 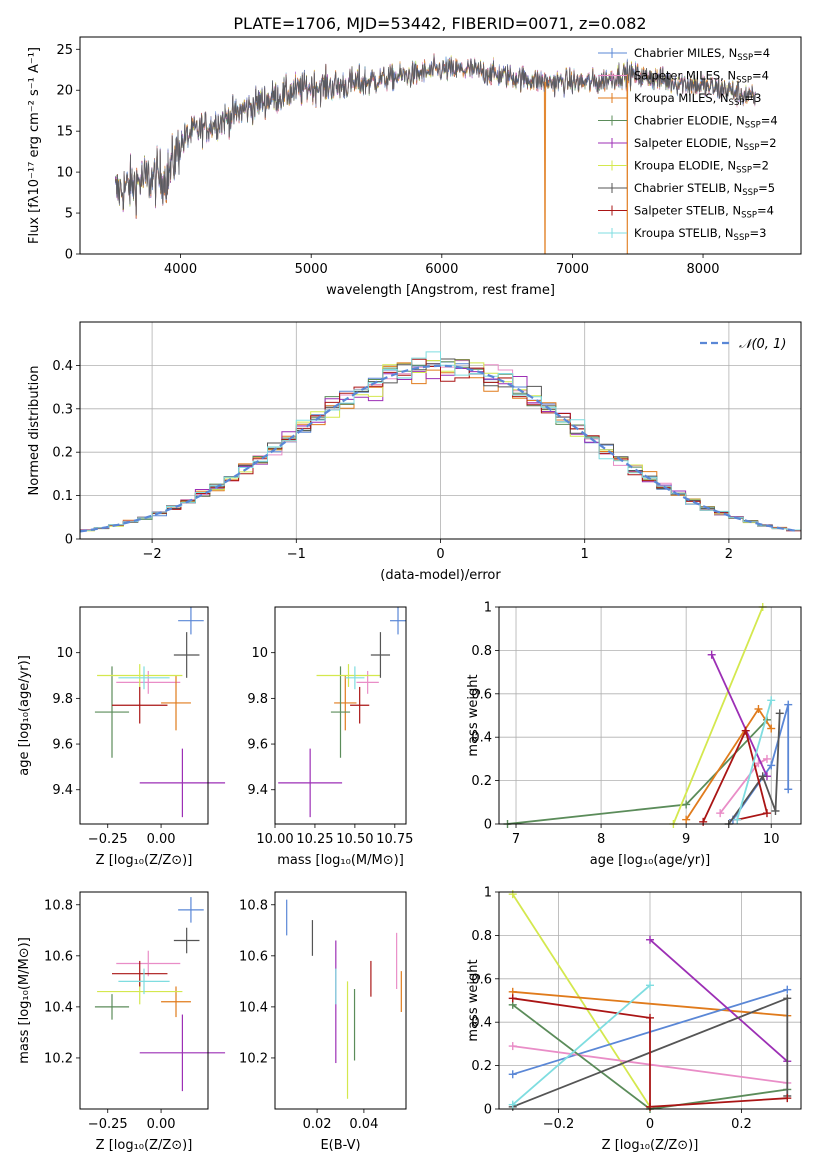 I want to click on gaussian-curve, so click(x=439, y=448).